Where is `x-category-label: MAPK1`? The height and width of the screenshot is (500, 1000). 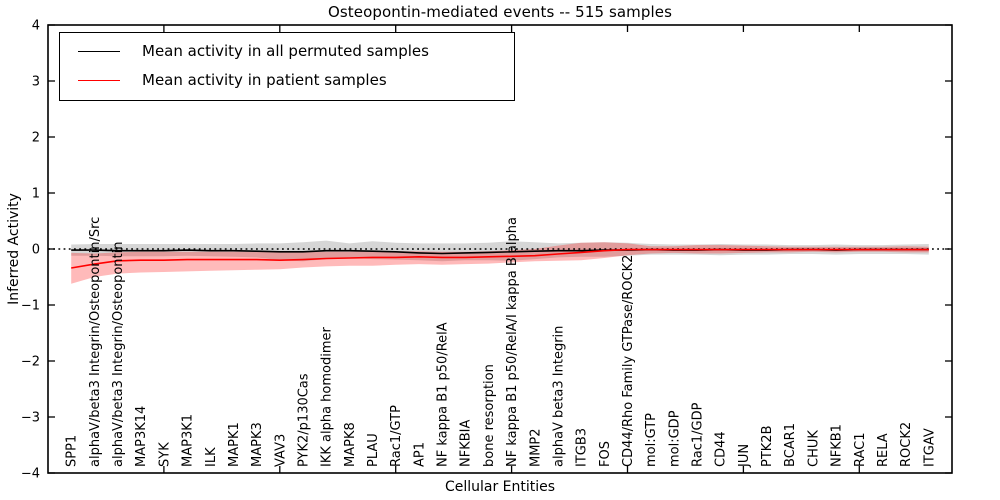
x-category-label: MAPK1 is located at coordinates (234, 444).